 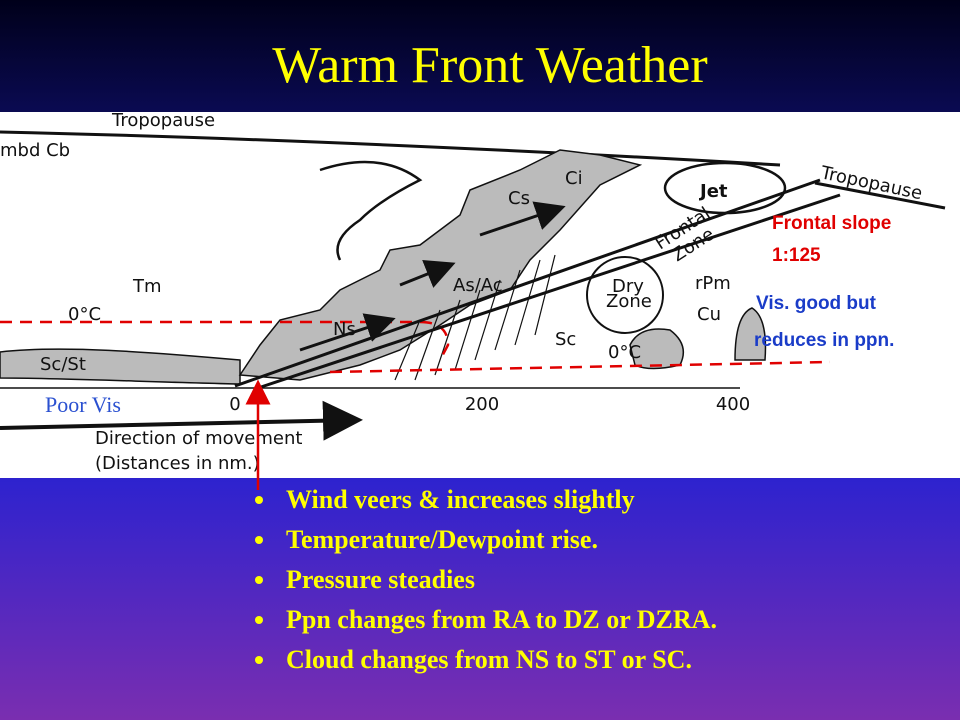 I want to click on movement-label: (Distances in nm.), so click(x=177, y=463).